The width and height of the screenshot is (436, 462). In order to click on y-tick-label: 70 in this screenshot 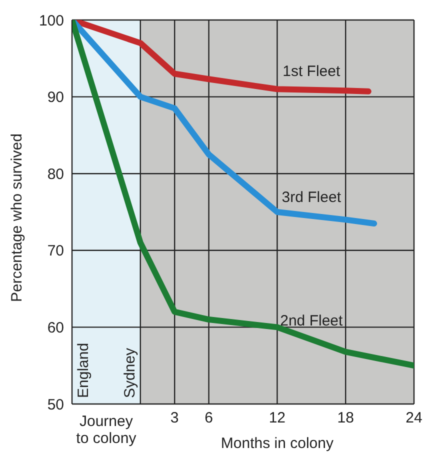, I will do `click(55, 251)`.